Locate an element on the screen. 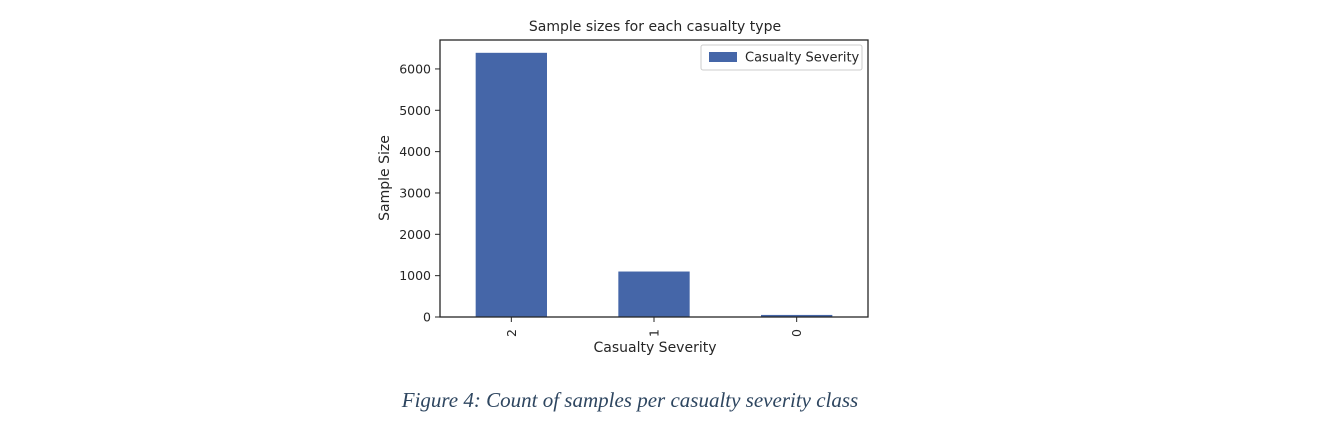 This screenshot has height=446, width=1320. legend-label: Casualty Severity is located at coordinates (802, 58).